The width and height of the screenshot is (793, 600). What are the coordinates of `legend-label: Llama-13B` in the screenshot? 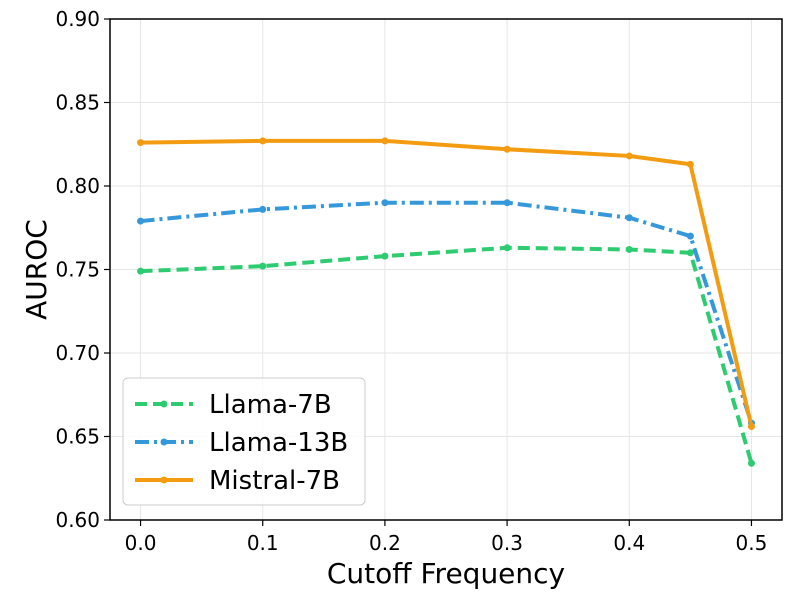 It's located at (278, 443).